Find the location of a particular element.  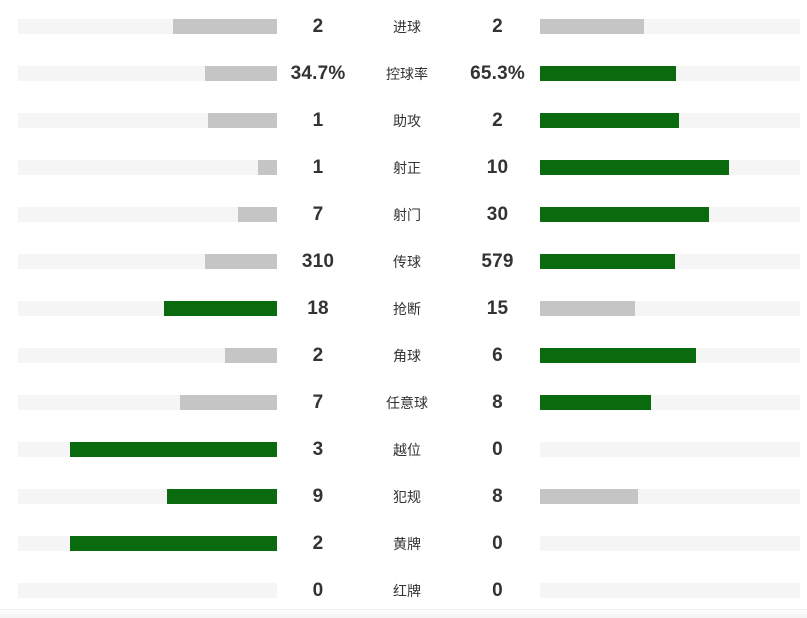

stat-row: 3 越位 0 is located at coordinates (403, 449).